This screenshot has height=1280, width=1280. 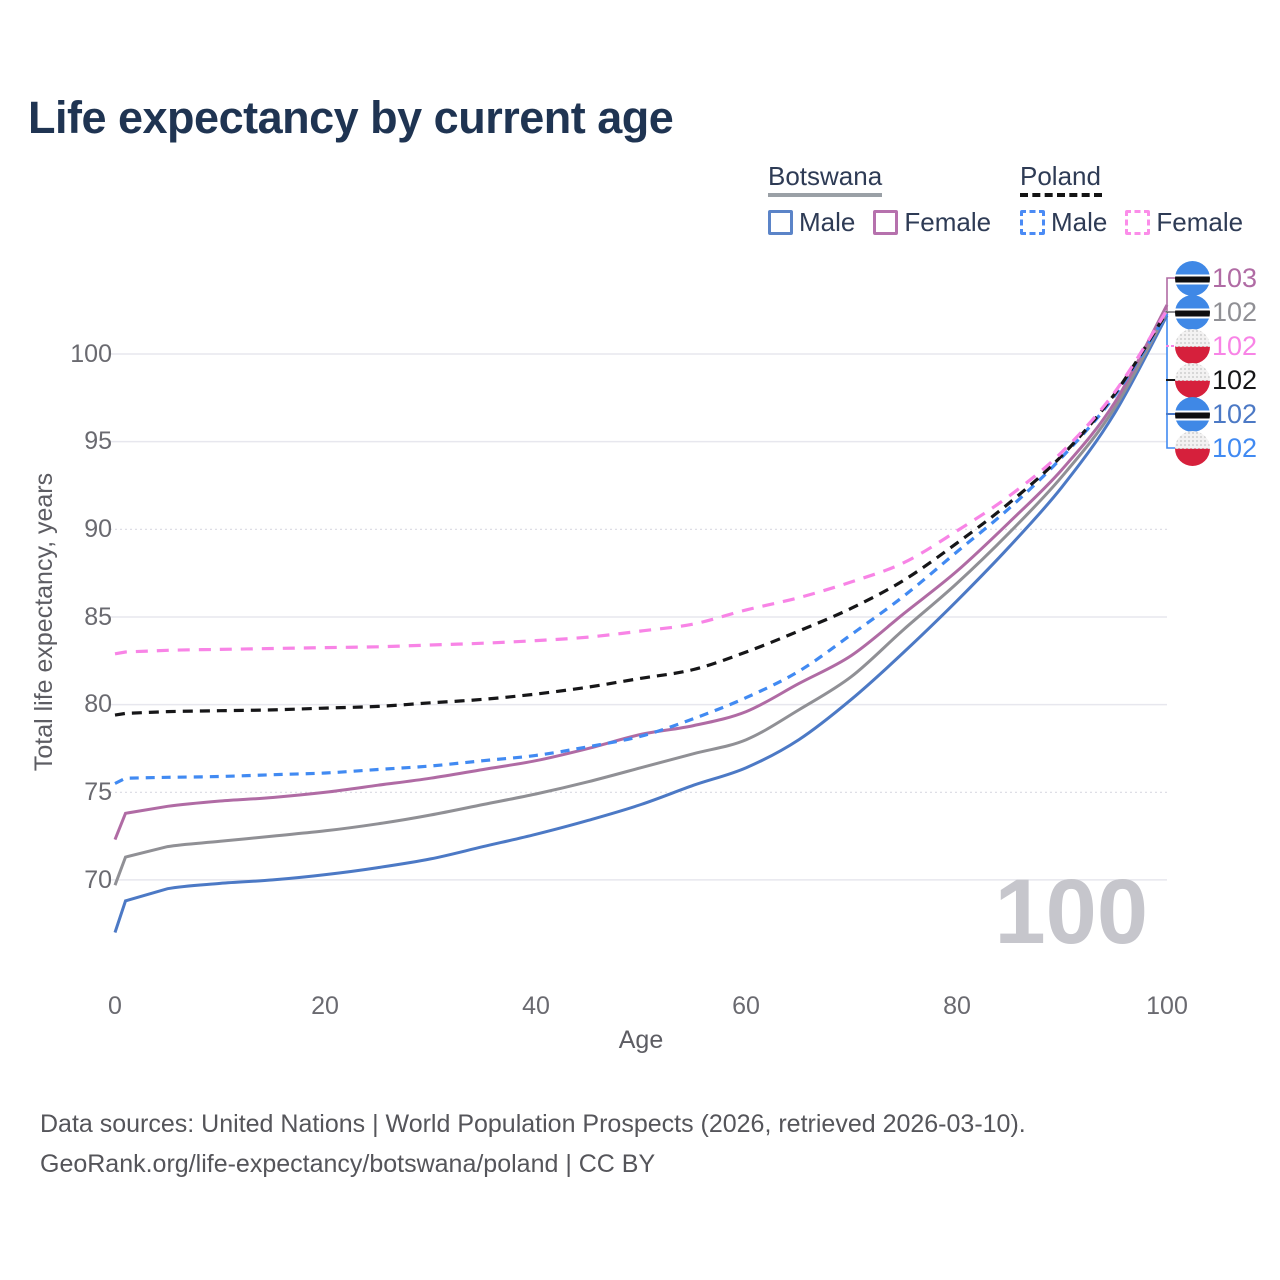 I want to click on legend-item-poland-female: Female, so click(x=1184, y=222).